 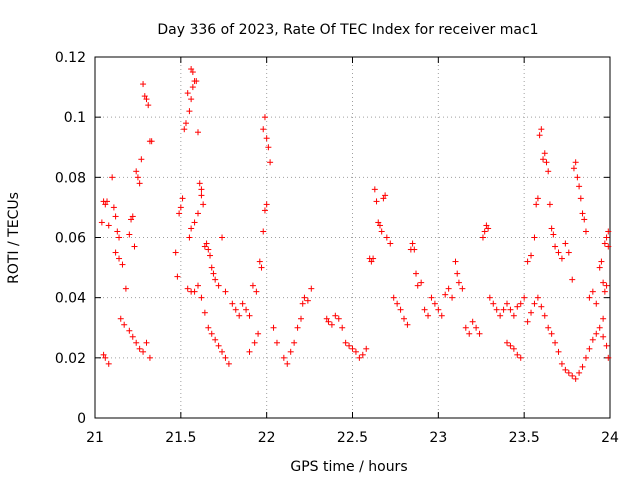 I want to click on y-tick-label: 0.08, so click(x=70, y=178).